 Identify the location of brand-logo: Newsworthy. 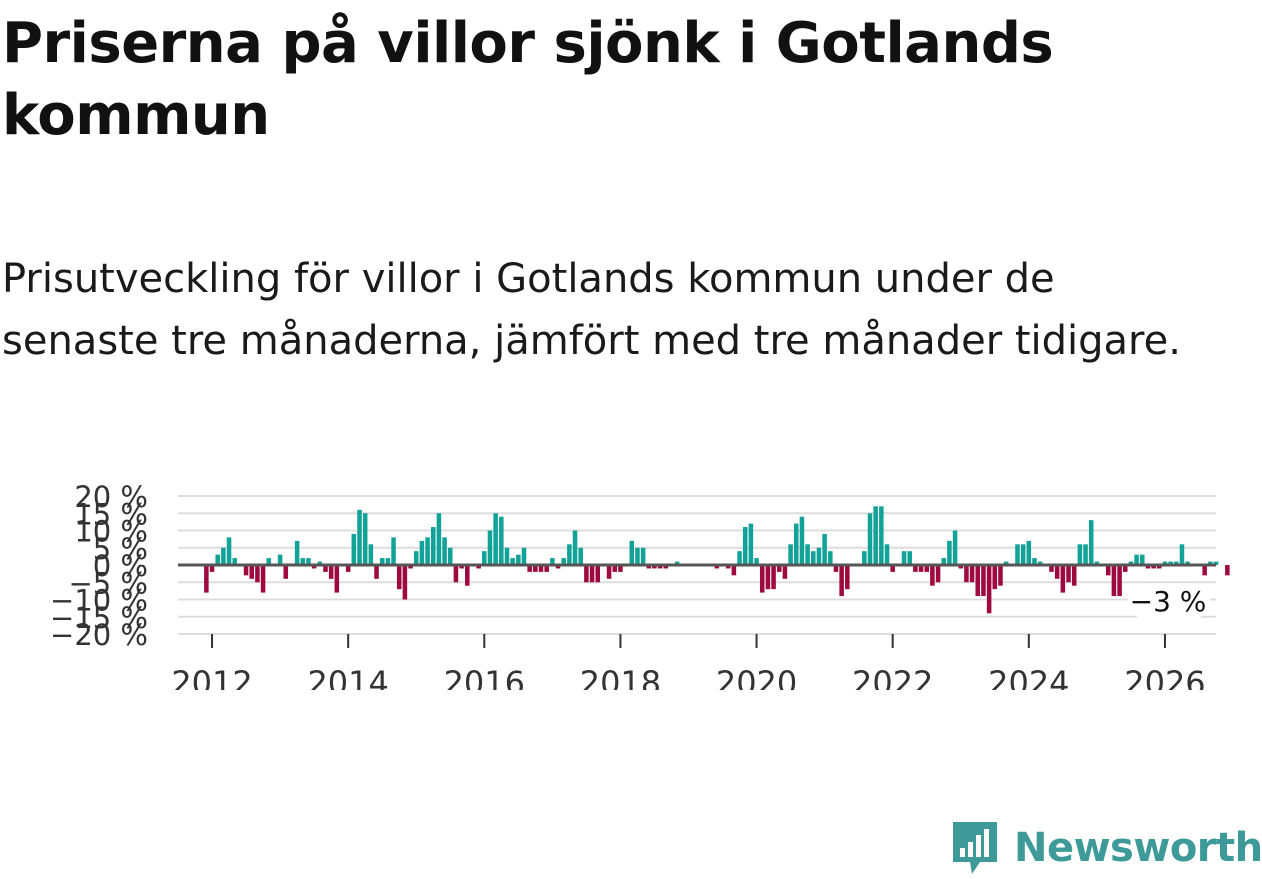
(1106, 848).